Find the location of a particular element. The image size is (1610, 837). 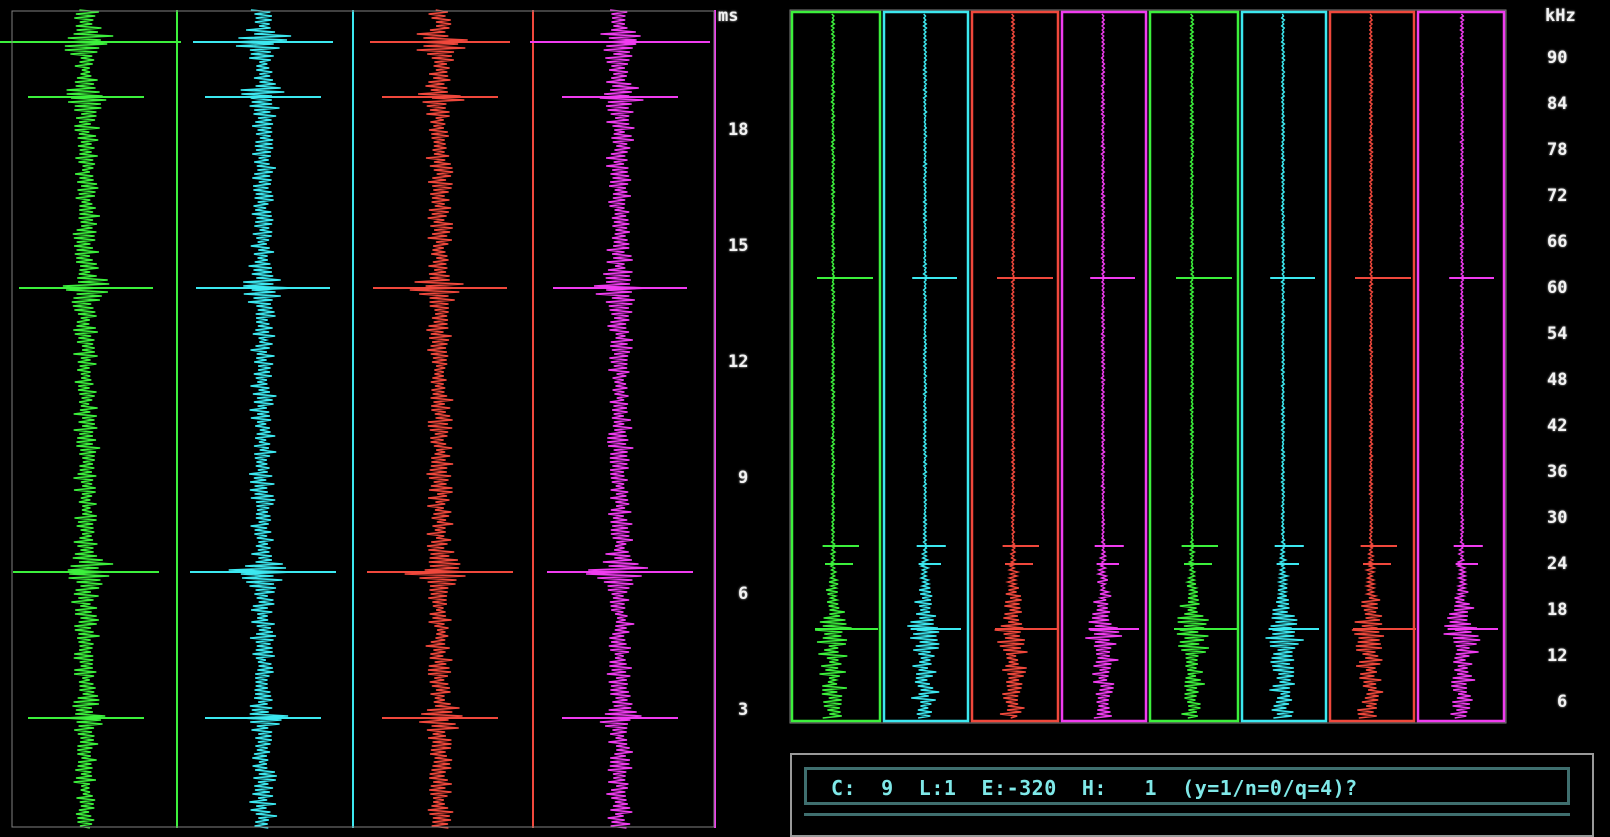

ms-tick-18: 18 is located at coordinates (738, 130).